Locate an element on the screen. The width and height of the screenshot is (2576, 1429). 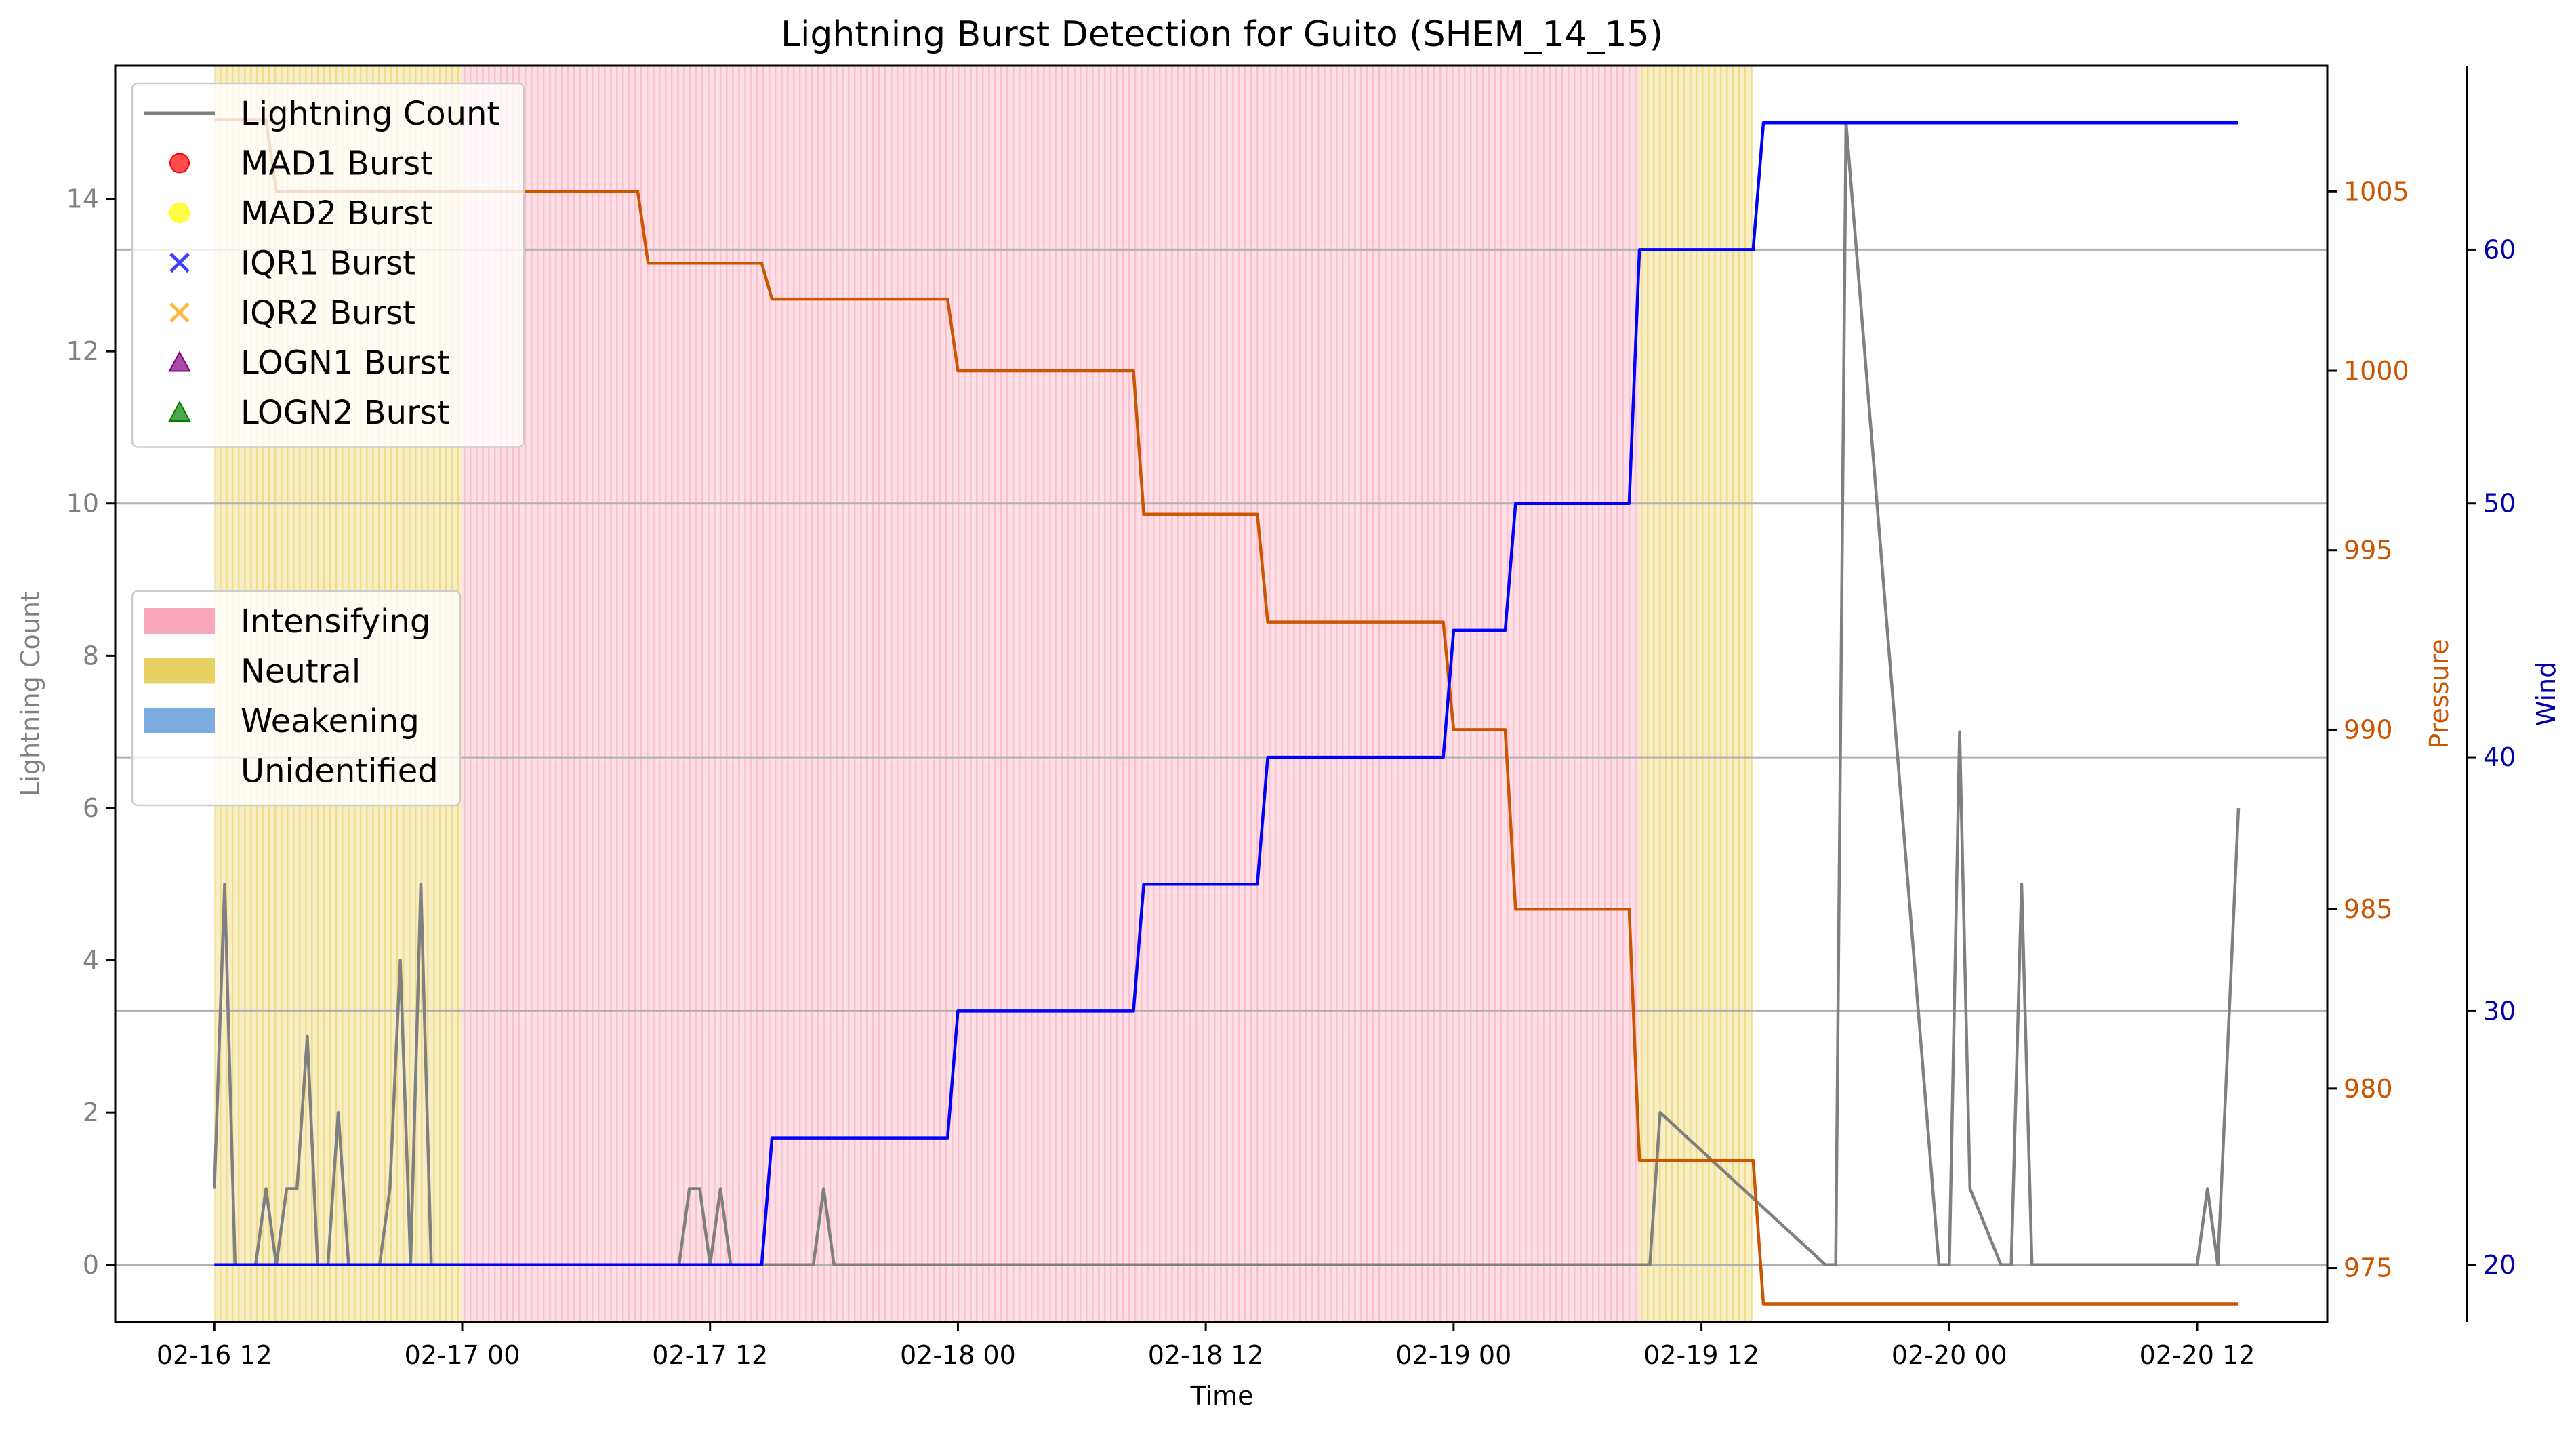
pressure-tick-label: 985 is located at coordinates (2368, 909).